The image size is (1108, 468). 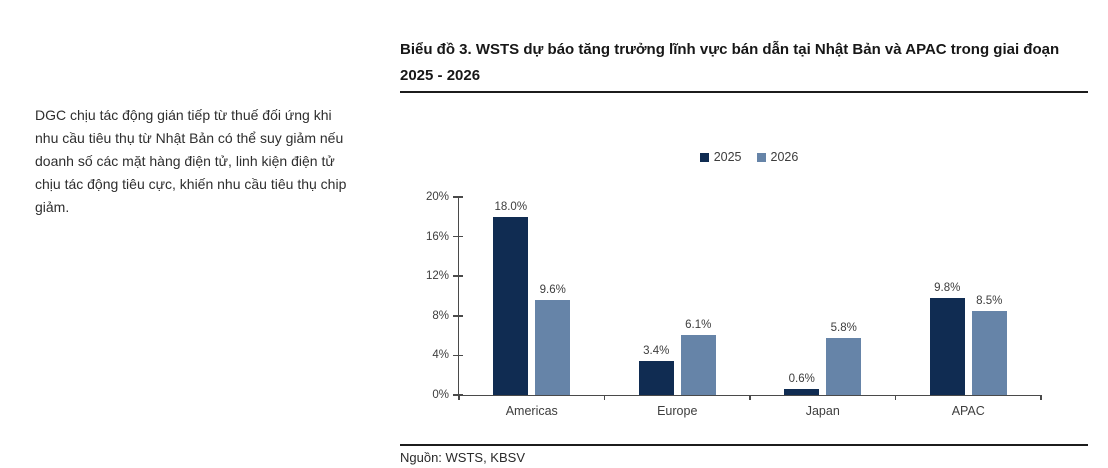 I want to click on bar-2026: 9.6%, so click(x=553, y=339).